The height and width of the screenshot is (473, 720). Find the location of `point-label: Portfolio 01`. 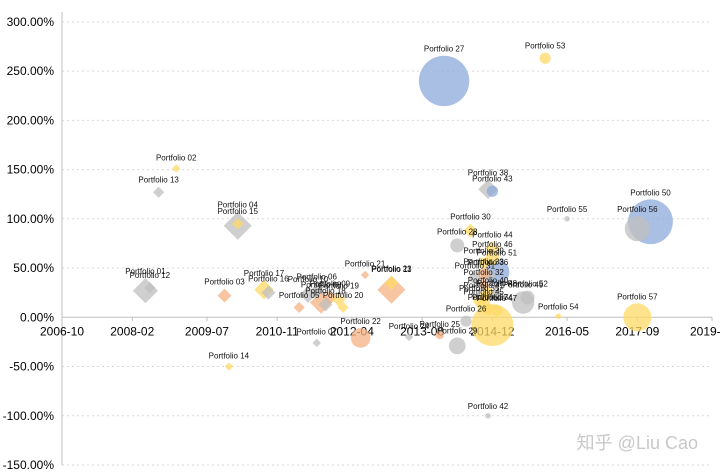

point-label: Portfolio 01 is located at coordinates (145, 271).